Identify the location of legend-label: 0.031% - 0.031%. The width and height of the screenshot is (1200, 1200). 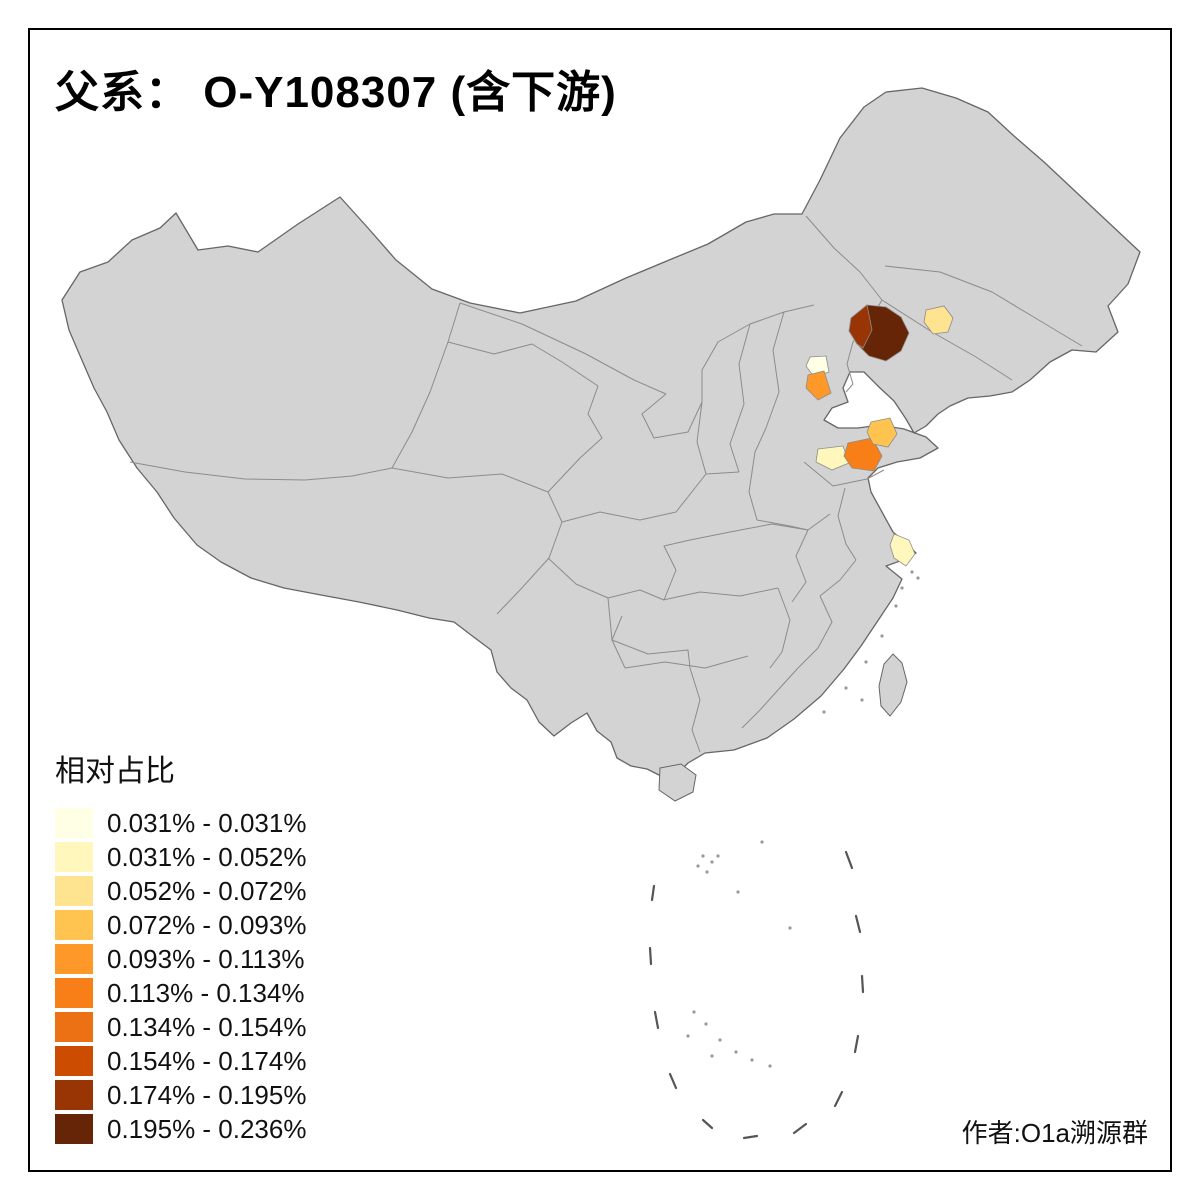
(207, 822).